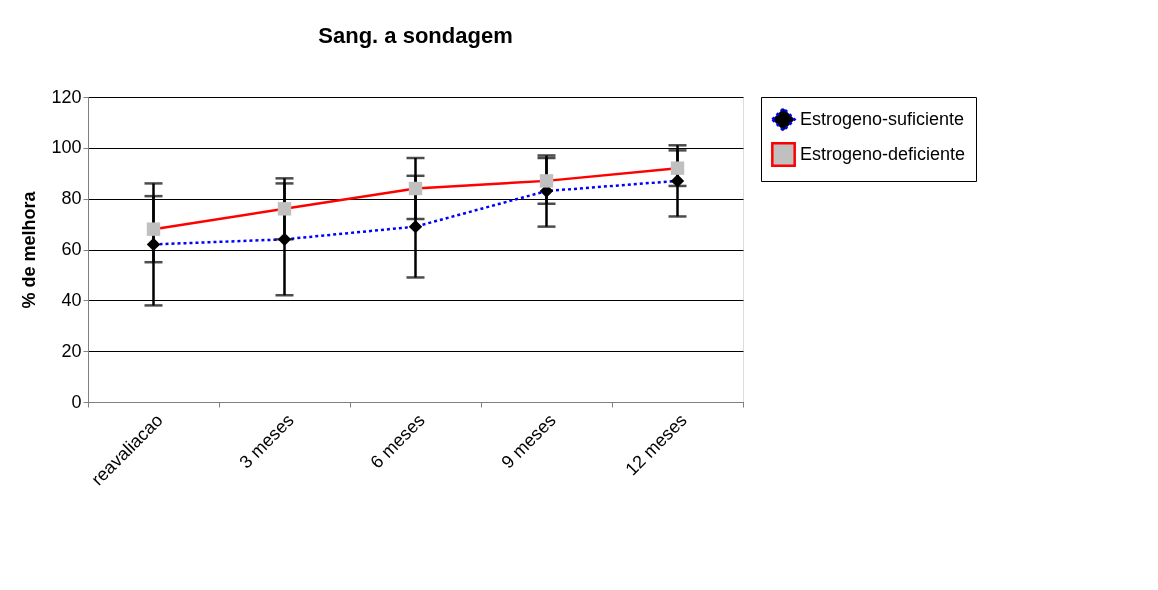  Describe the element at coordinates (882, 118) in the screenshot. I see `legend-label: Estrogeno-suficiente` at that location.